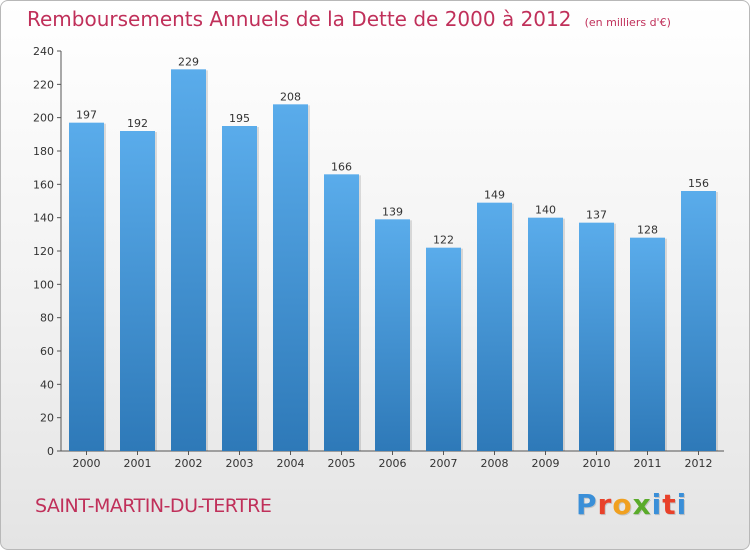  Describe the element at coordinates (597, 463) in the screenshot. I see `x-tick-label: 2010` at that location.